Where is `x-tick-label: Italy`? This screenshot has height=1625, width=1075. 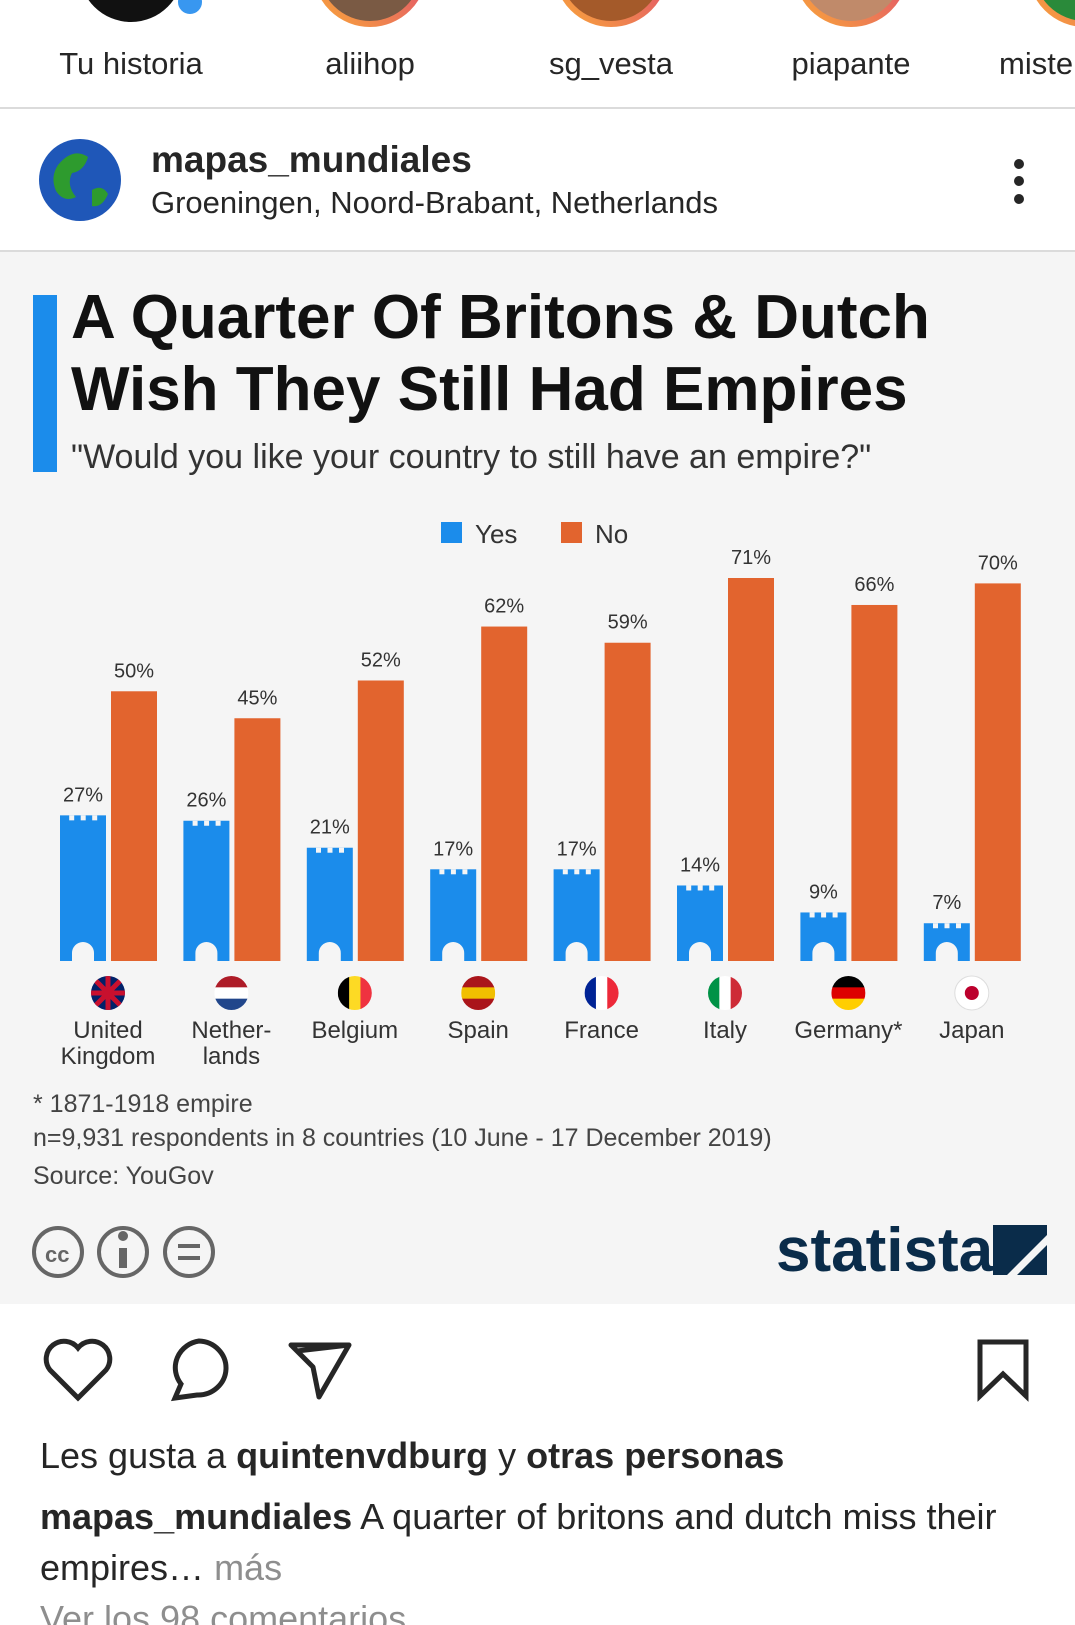
x-tick-label: Italy is located at coordinates (725, 1030).